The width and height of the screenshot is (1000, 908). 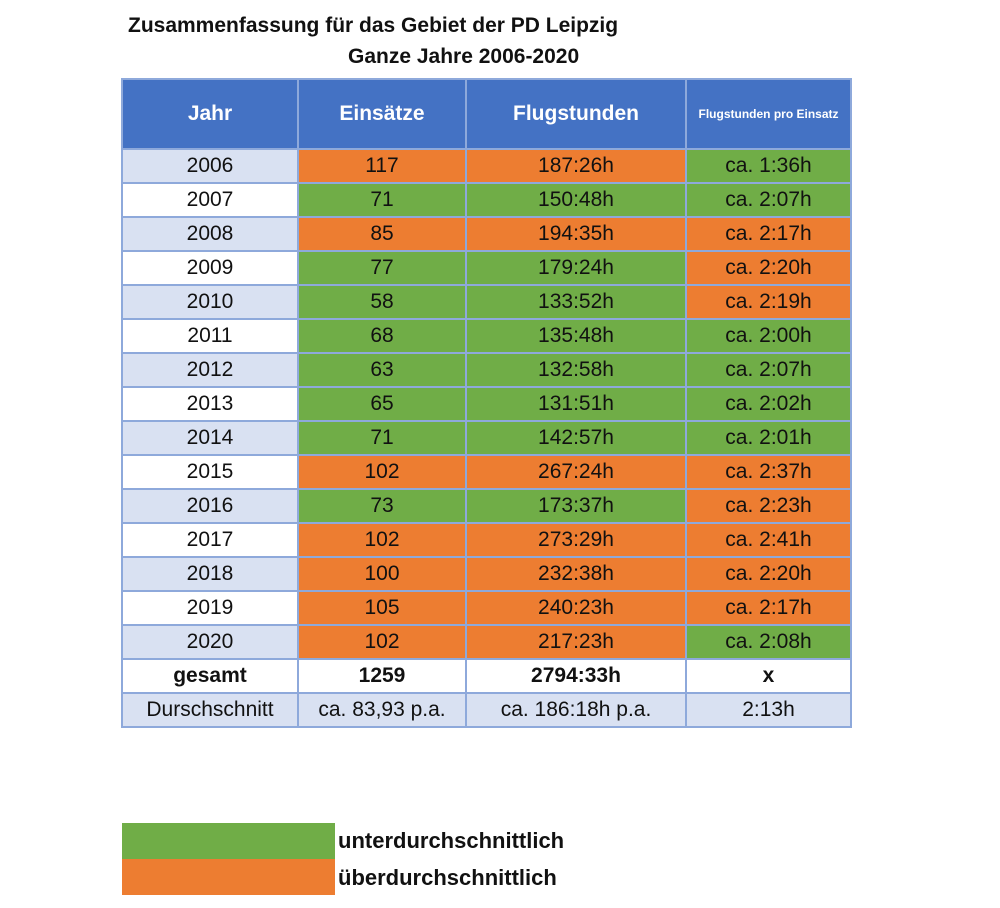 I want to click on flugstunden-cell: 142:57h, so click(x=576, y=438).